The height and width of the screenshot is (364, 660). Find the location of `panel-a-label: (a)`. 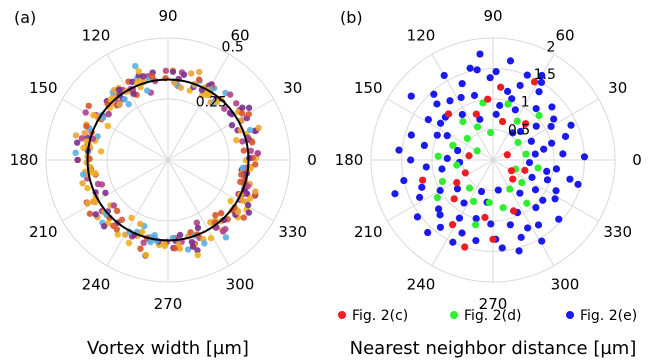

panel-a-label: (a) is located at coordinates (25, 17).